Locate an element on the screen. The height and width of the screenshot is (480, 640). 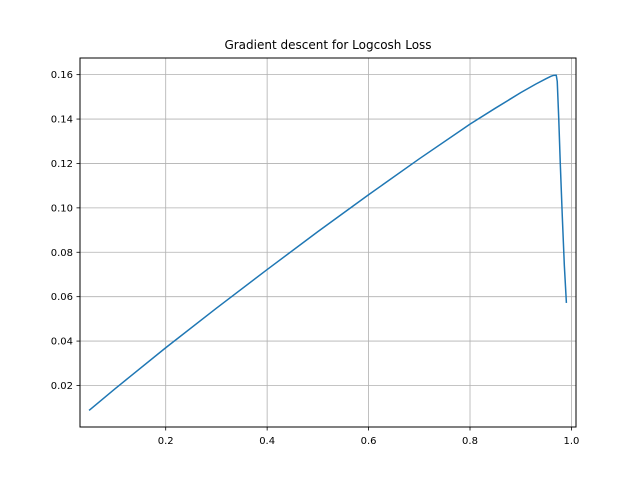
x-tick-label: 0.2 is located at coordinates (166, 441).